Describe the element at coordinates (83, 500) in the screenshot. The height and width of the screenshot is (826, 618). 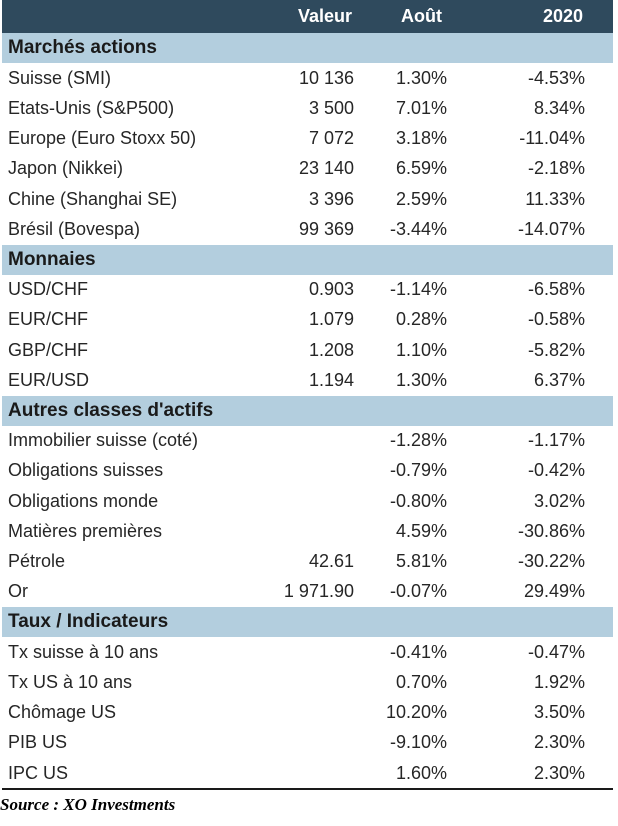
I see `row-label: Obligations monde` at that location.